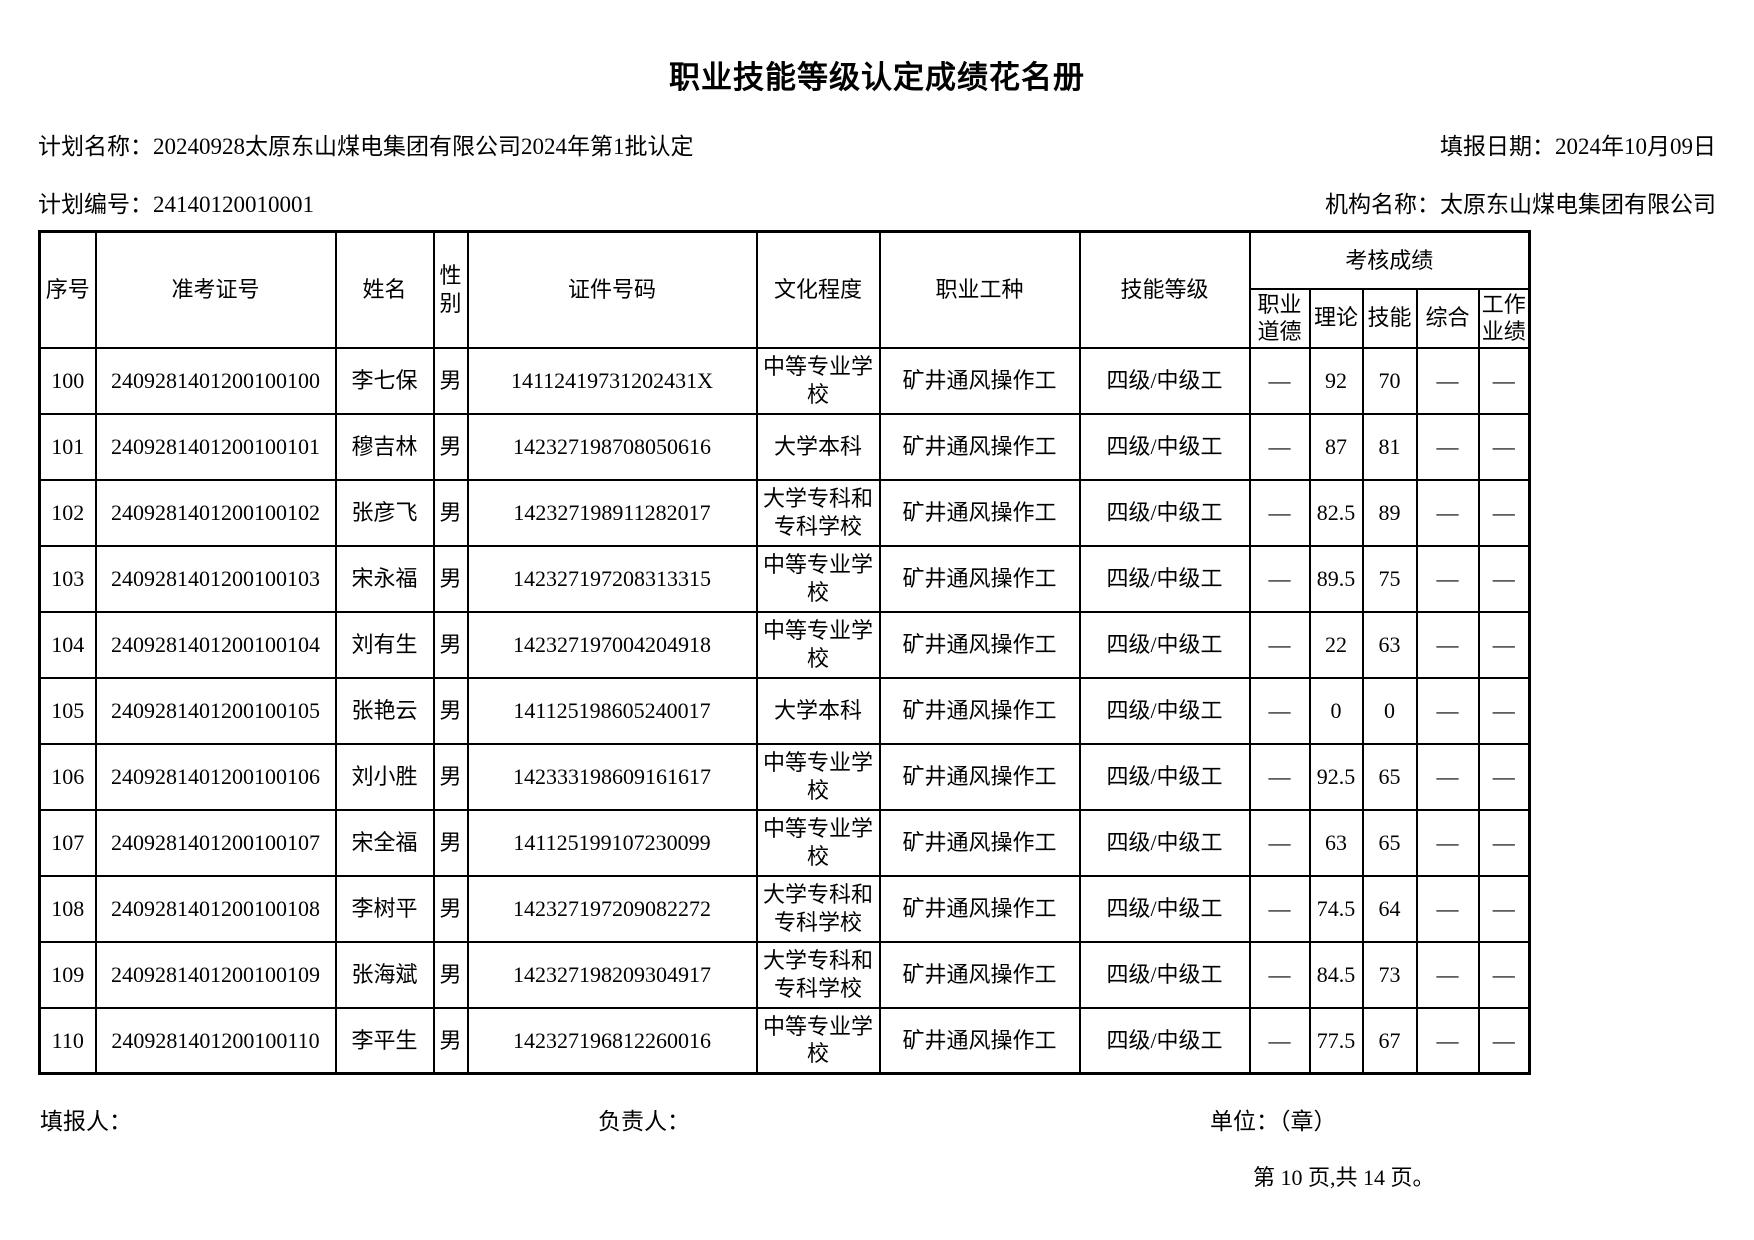 Image resolution: width=1754 pixels, height=1240 pixels. What do you see at coordinates (384, 908) in the screenshot?
I see `cell-name: 李树平` at bounding box center [384, 908].